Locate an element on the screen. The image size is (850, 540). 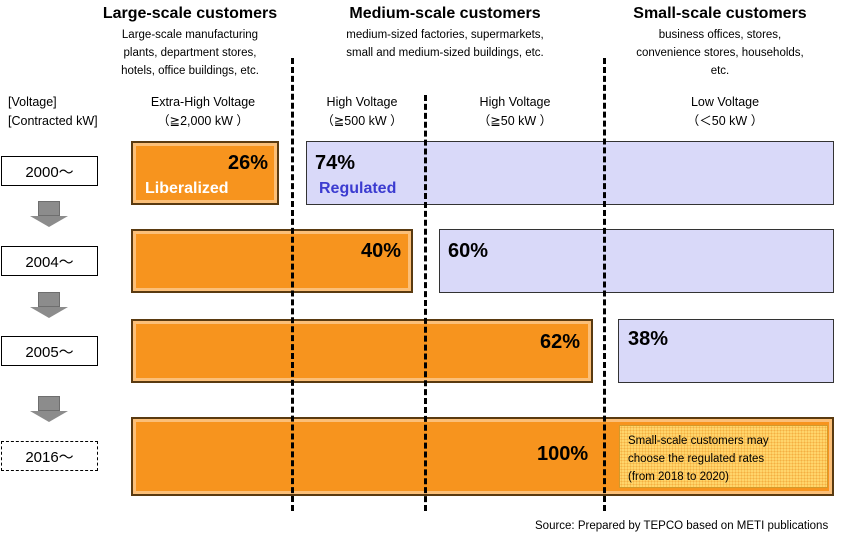
large-desc-line: Large-scale manufacturing is located at coordinates (190, 35).